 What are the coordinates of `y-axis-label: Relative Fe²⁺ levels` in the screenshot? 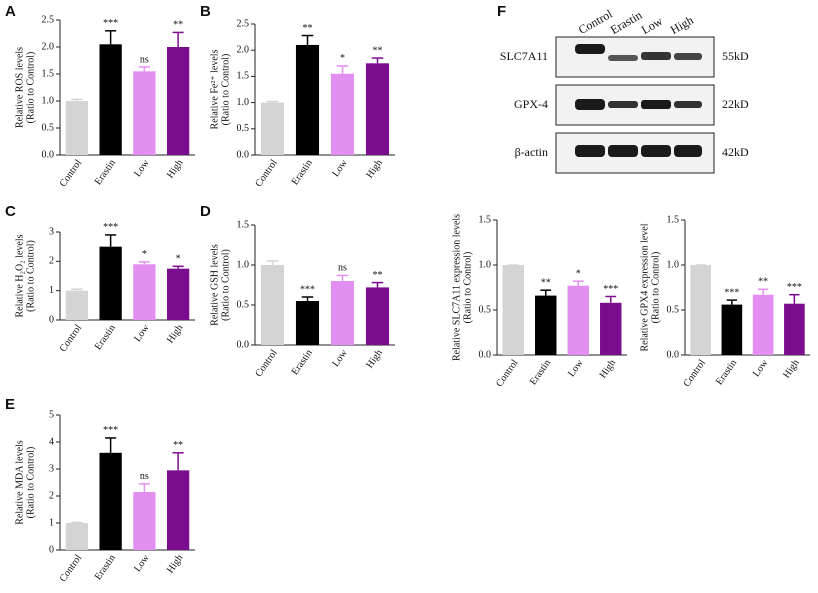 It's located at (214, 89).